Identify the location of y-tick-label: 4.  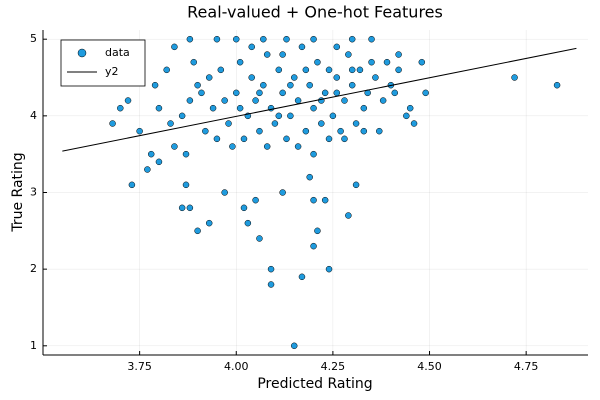
(33, 115).